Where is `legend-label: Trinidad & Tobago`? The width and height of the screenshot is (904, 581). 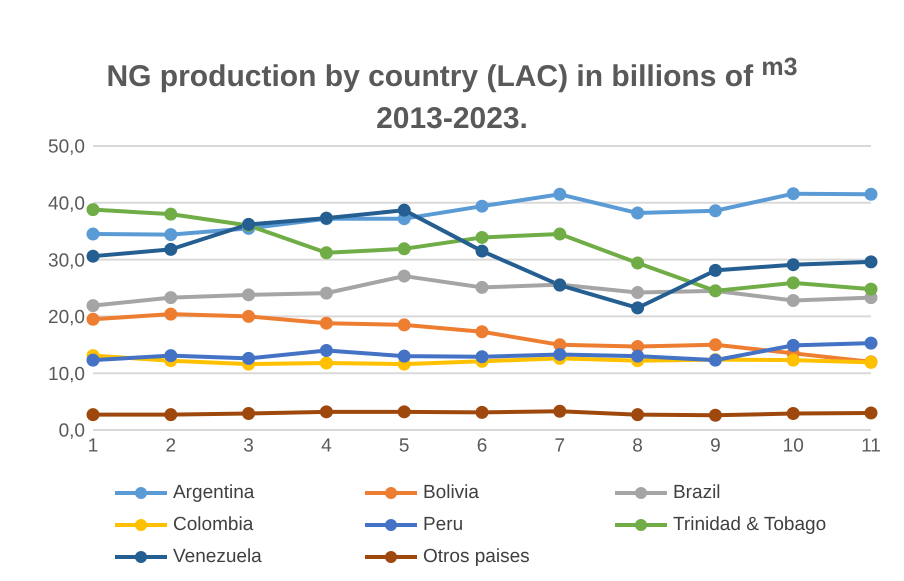
legend-label: Trinidad & Tobago is located at coordinates (749, 525).